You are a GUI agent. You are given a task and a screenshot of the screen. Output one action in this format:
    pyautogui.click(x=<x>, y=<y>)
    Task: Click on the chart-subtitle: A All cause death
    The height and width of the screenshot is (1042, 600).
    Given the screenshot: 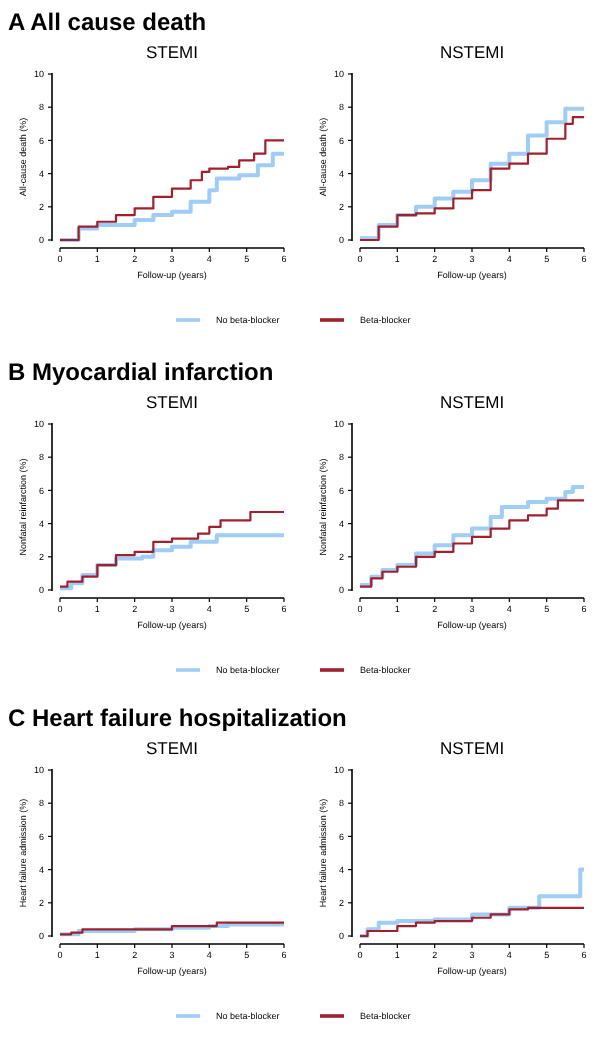 What is the action you would take?
    pyautogui.click(x=107, y=22)
    